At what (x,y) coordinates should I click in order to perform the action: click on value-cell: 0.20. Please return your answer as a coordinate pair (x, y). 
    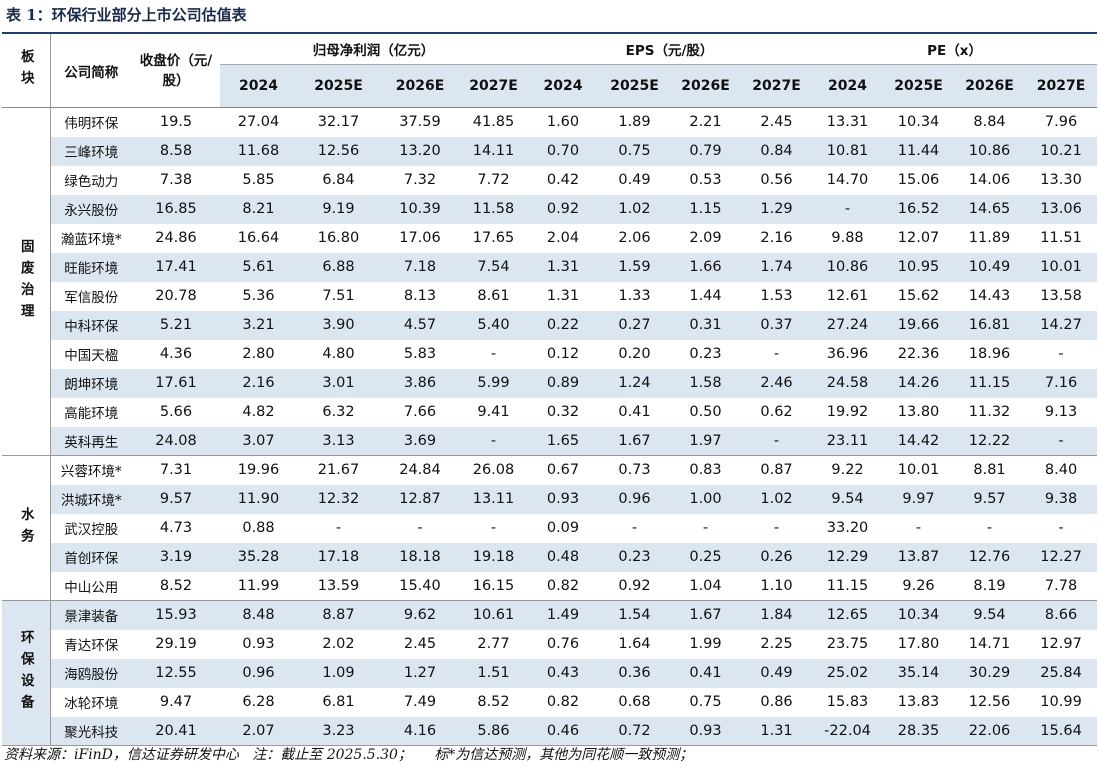
    Looking at the image, I should click on (634, 354).